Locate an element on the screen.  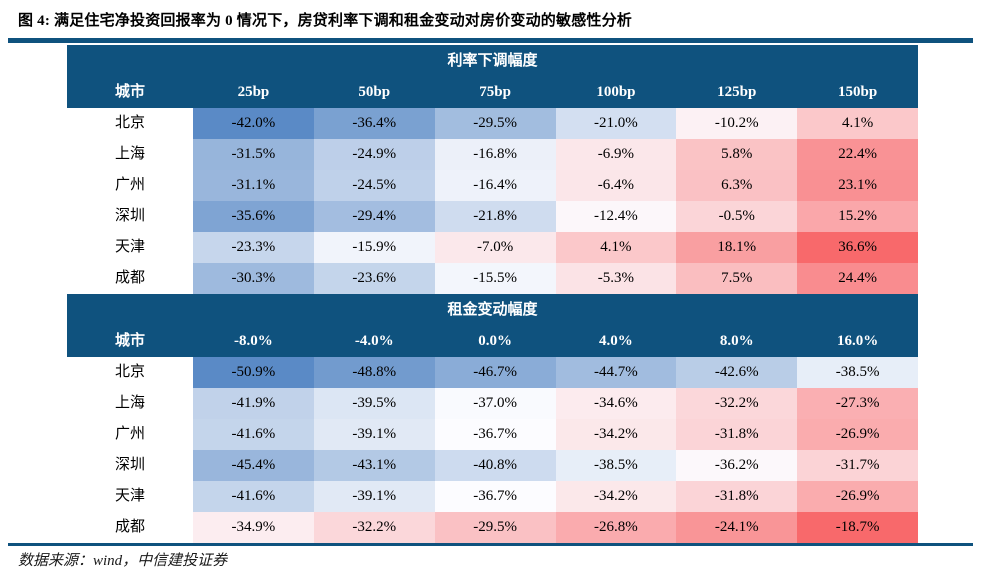
heatmap-cell: -23.6% is located at coordinates (374, 278).